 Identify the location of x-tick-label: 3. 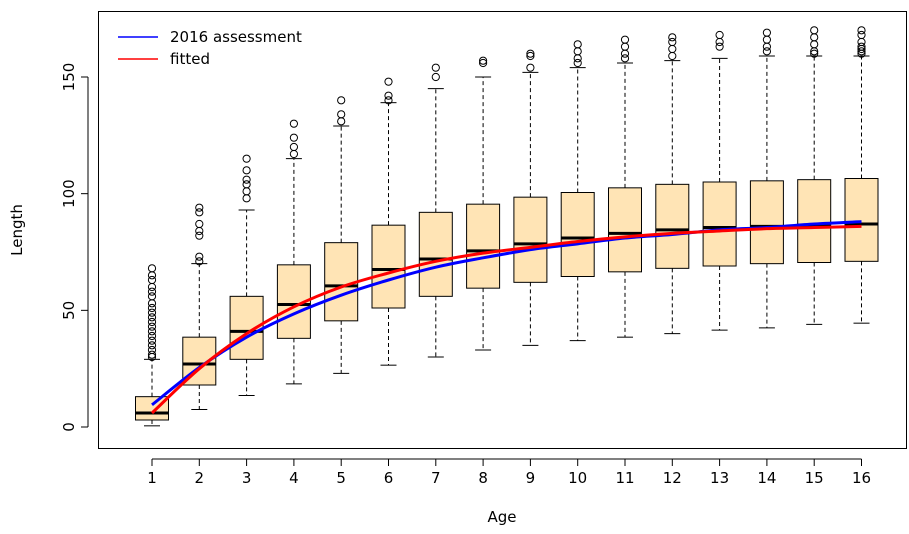
(247, 478).